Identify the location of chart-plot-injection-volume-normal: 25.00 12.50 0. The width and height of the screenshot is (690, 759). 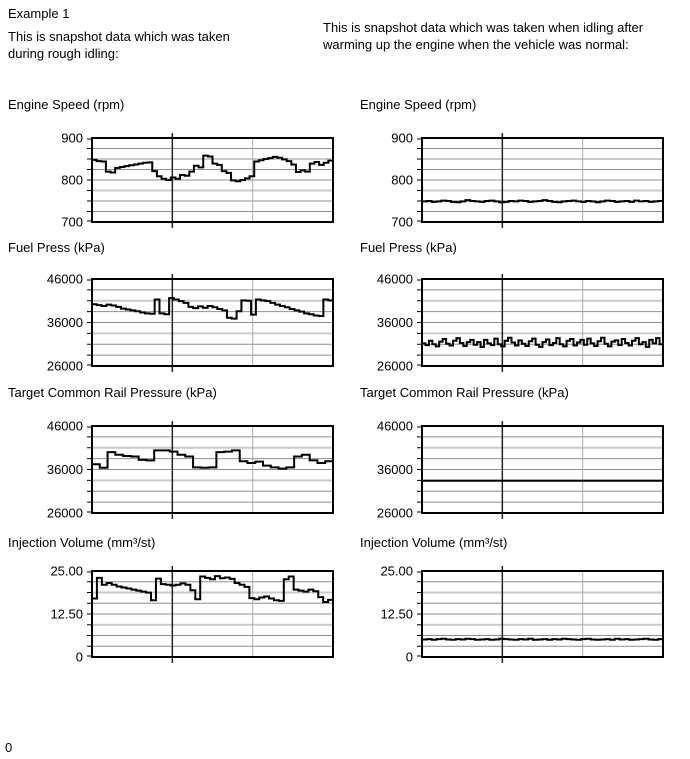
(522, 614).